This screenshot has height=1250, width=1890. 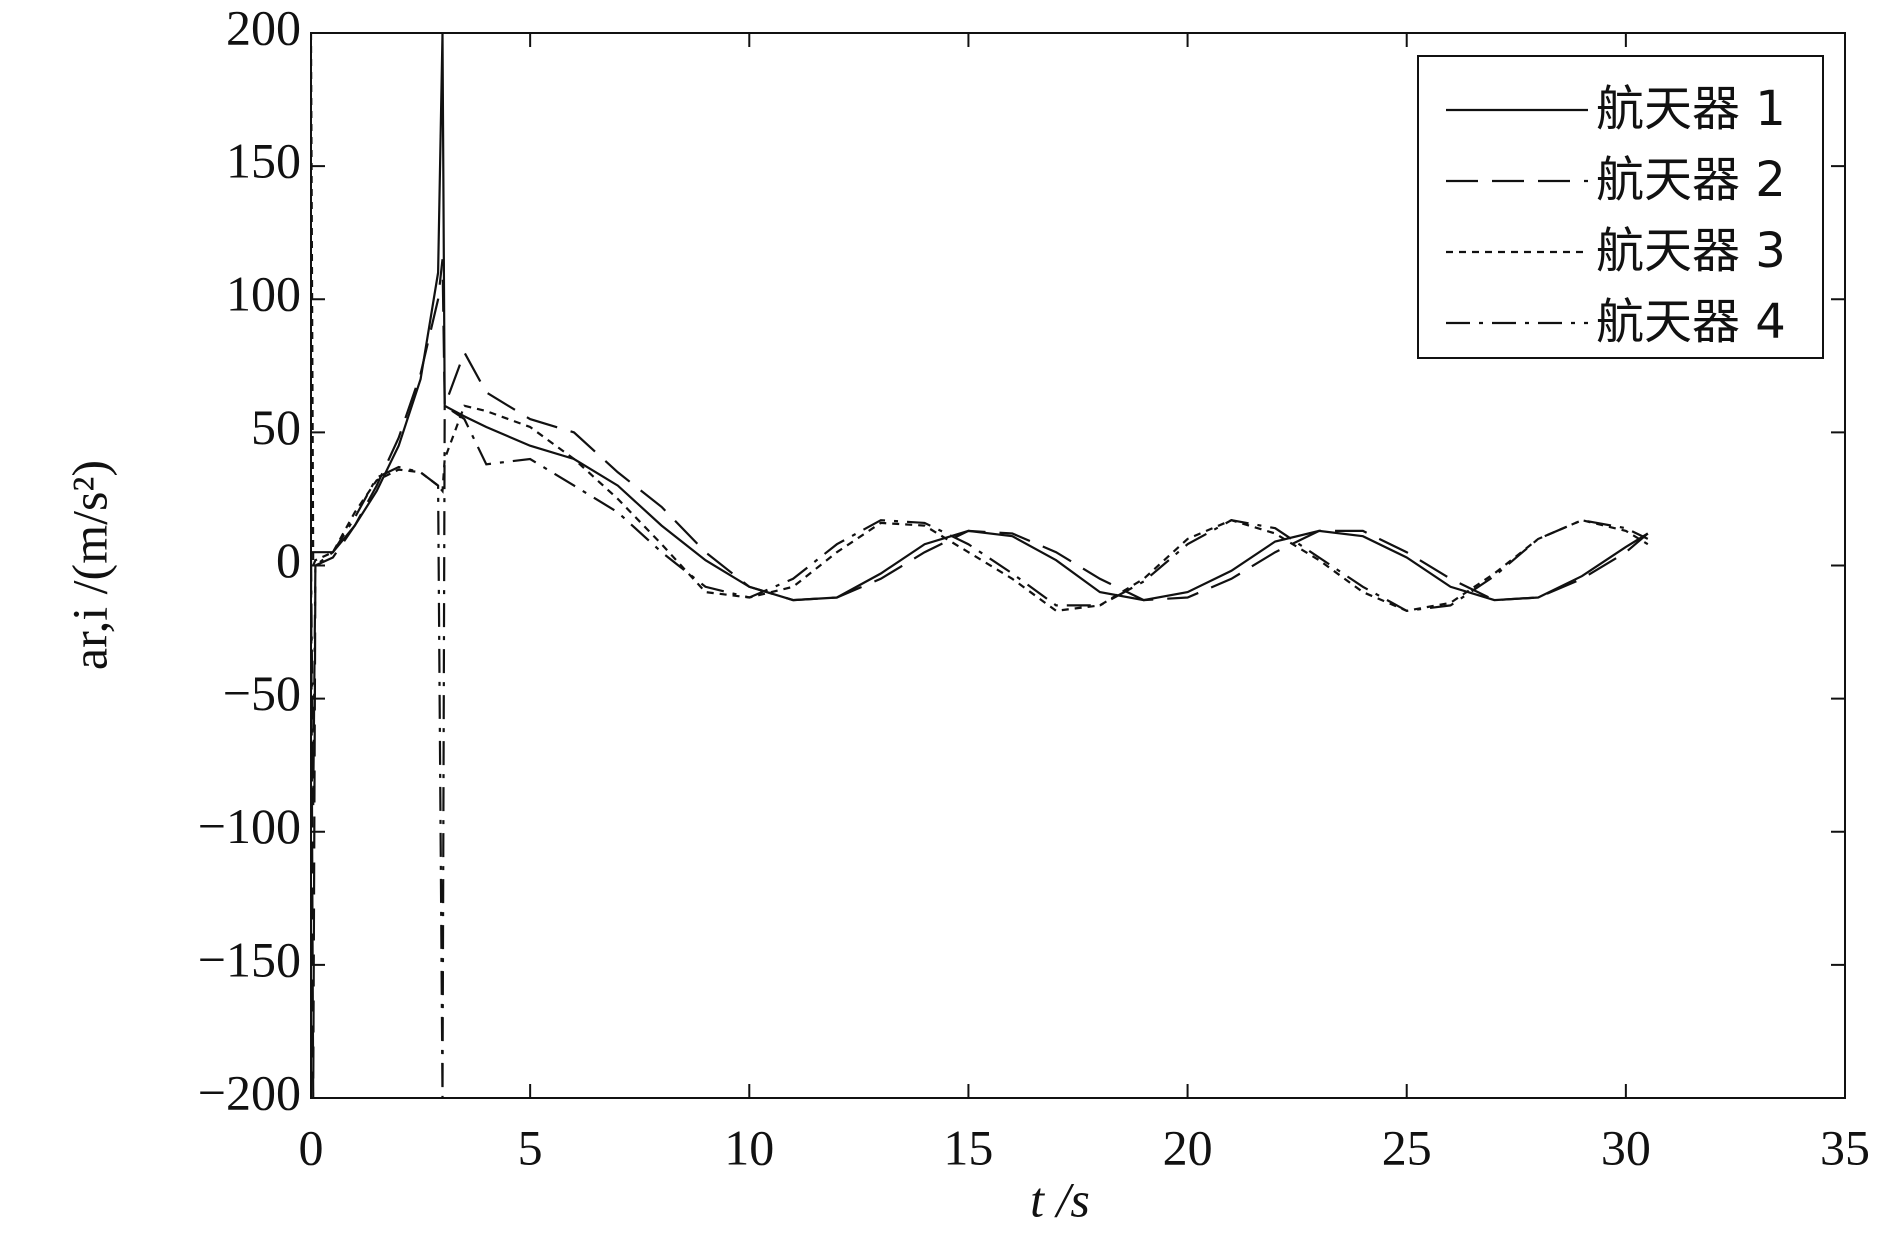 What do you see at coordinates (1407, 1147) in the screenshot?
I see `x-tick-label: 25` at bounding box center [1407, 1147].